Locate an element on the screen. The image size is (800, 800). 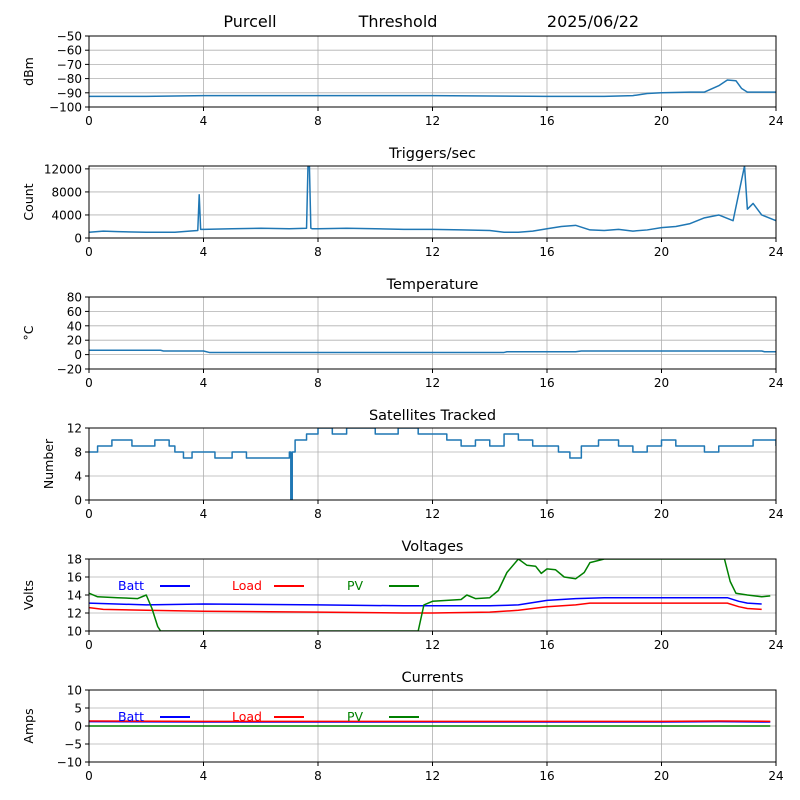
y-axis-label: Number is located at coordinates (48, 463).